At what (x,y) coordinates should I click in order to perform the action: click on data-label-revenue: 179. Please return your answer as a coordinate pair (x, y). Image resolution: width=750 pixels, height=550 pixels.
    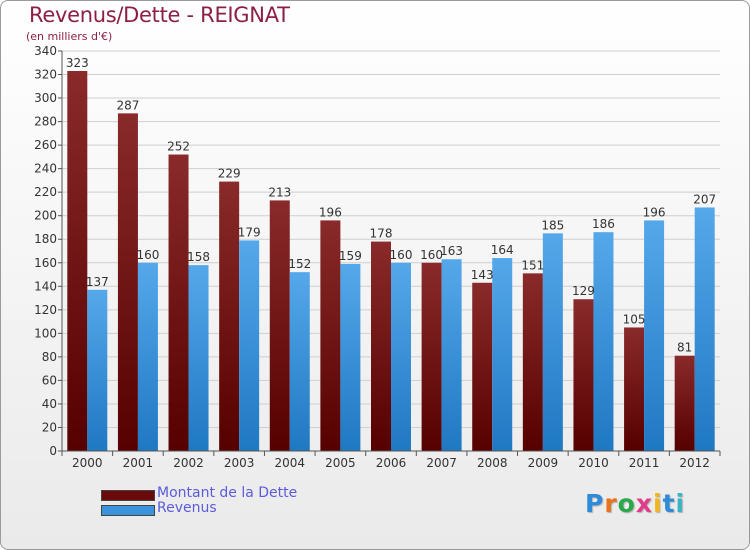
    Looking at the image, I should click on (249, 232).